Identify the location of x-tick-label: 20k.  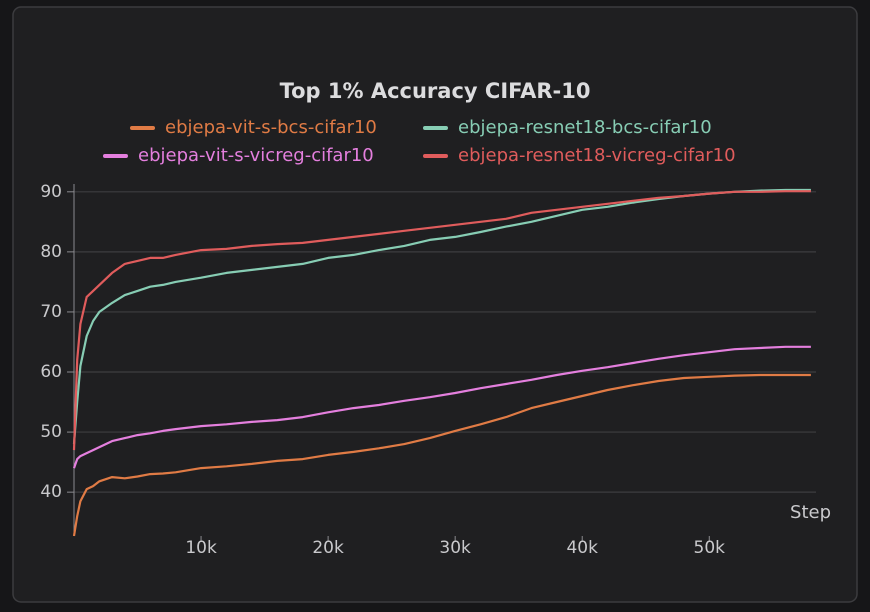
(328, 548).